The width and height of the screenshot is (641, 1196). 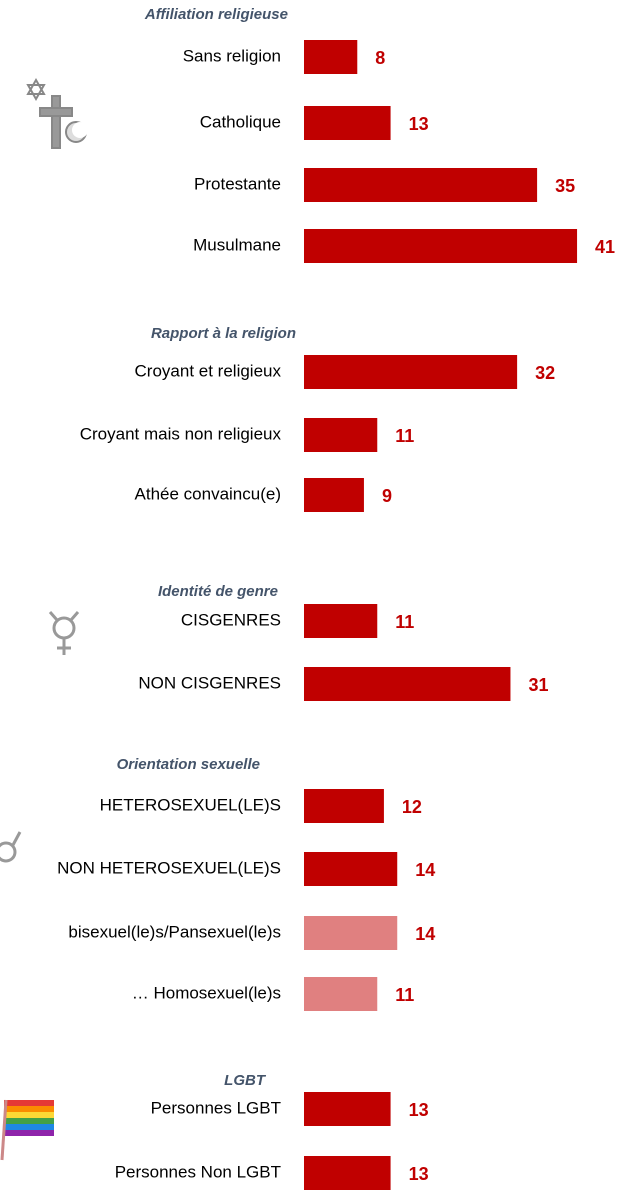 I want to click on group-title: Affiliation religieuse, so click(x=216, y=14).